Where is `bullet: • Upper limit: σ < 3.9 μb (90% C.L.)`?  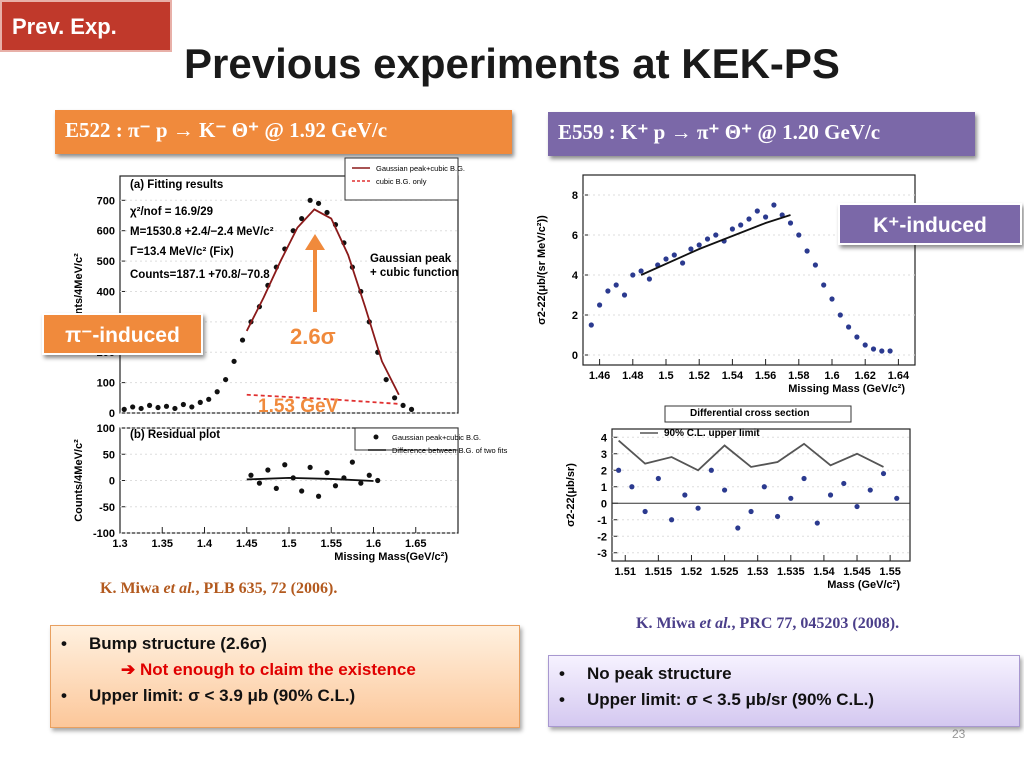 bullet: • Upper limit: σ < 3.9 μb (90% C.L.) is located at coordinates (208, 695).